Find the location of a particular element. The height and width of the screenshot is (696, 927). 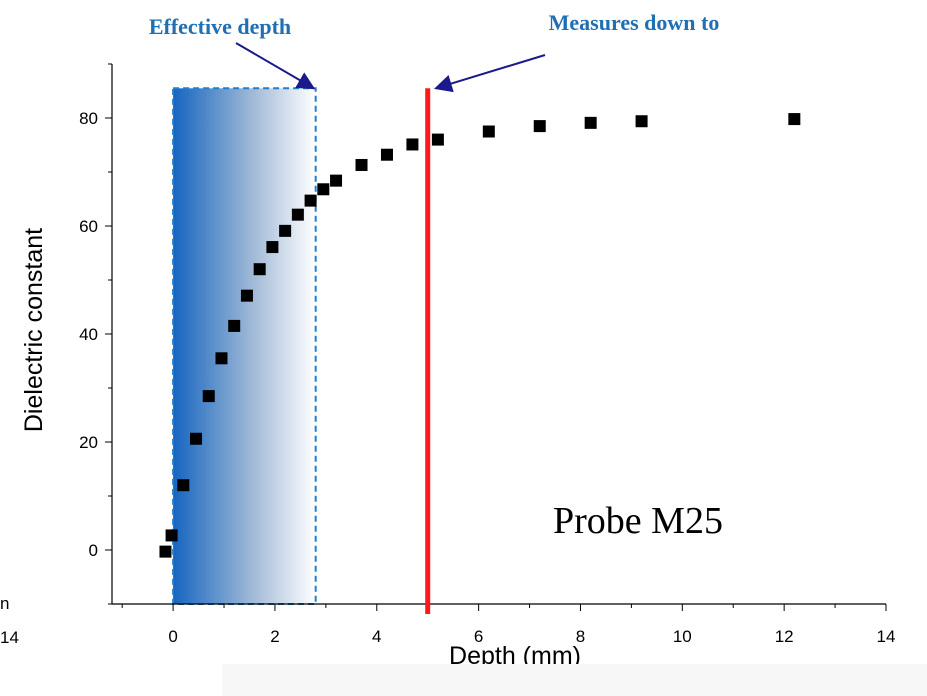

measures-down-to-label: Measures down to is located at coordinates (634, 22).